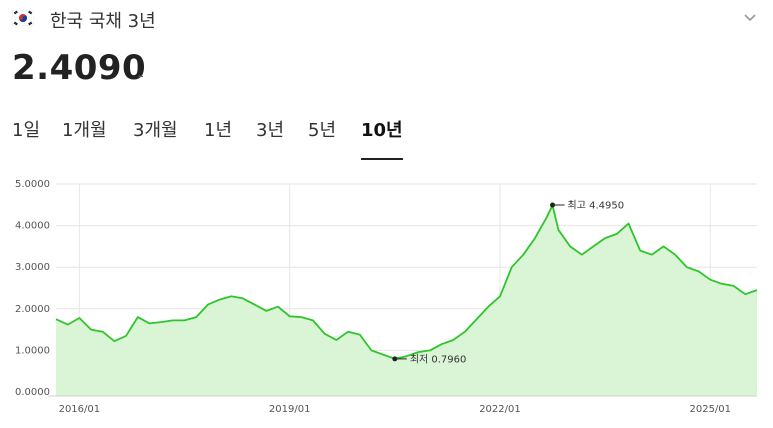  I want to click on tab-3y: 3년, so click(270, 130).